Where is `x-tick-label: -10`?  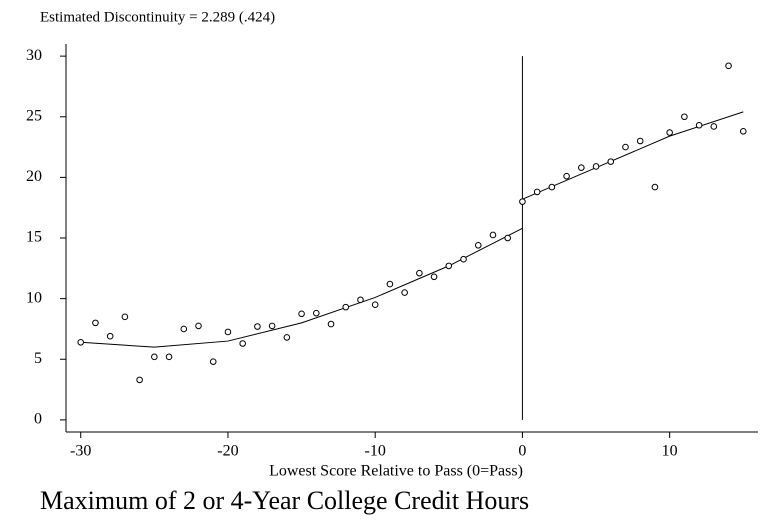
x-tick-label: -10 is located at coordinates (375, 451).